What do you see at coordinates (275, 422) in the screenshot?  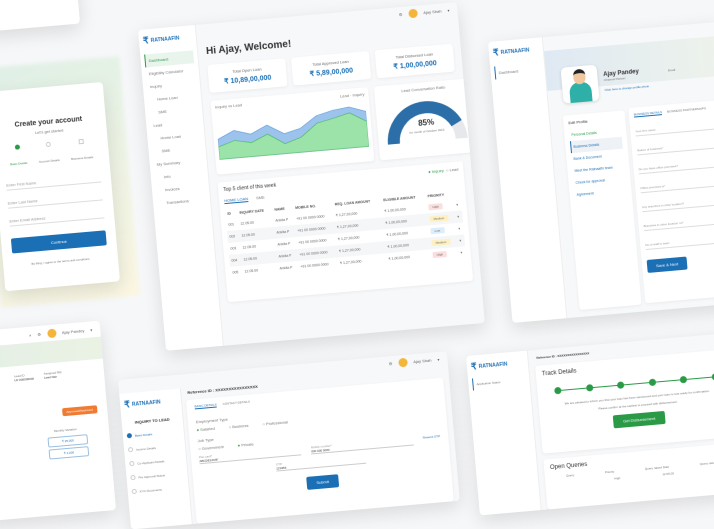 I see `professional-radio: ○ Professional` at bounding box center [275, 422].